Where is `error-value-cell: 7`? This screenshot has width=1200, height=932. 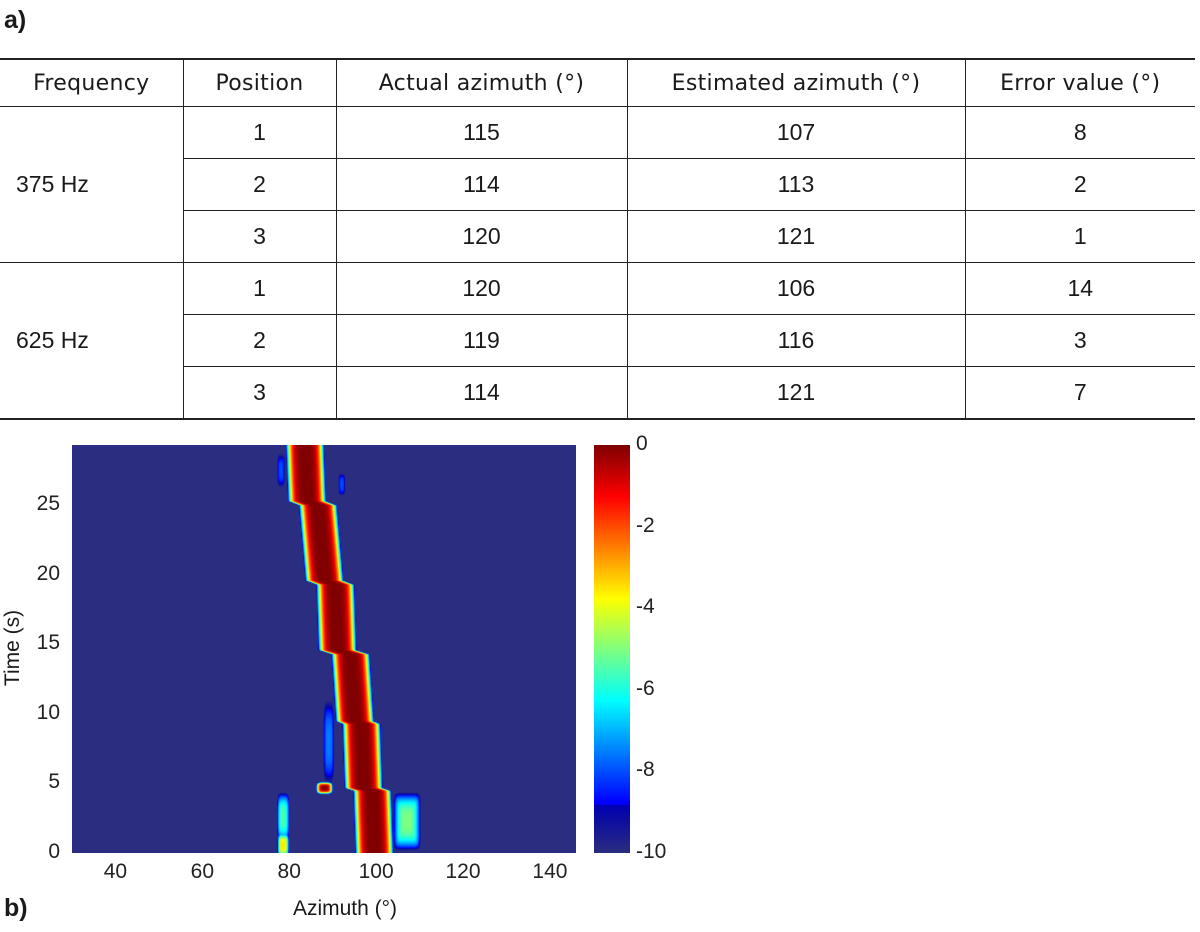 error-value-cell: 7 is located at coordinates (1079, 393).